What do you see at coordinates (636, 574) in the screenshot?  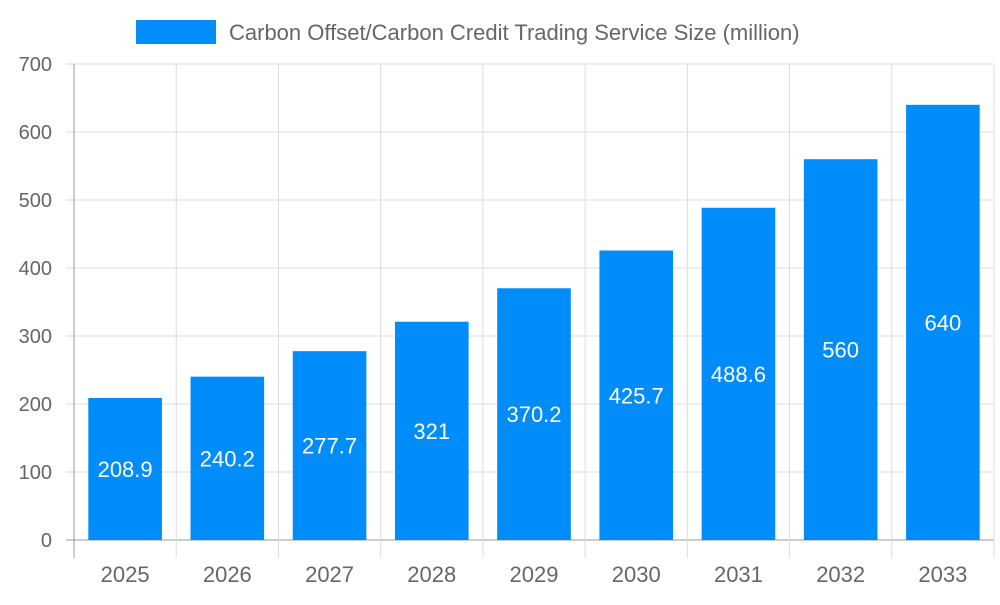 I see `x-tick-label: 2030` at bounding box center [636, 574].